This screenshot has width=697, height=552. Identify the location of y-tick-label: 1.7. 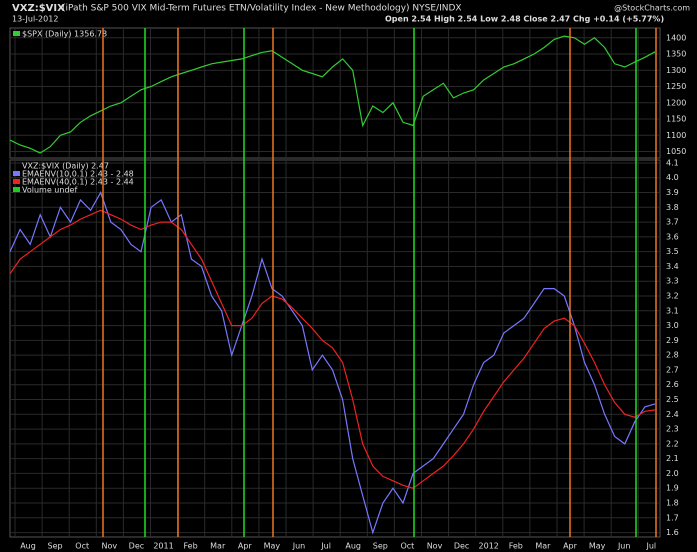
(672, 517).